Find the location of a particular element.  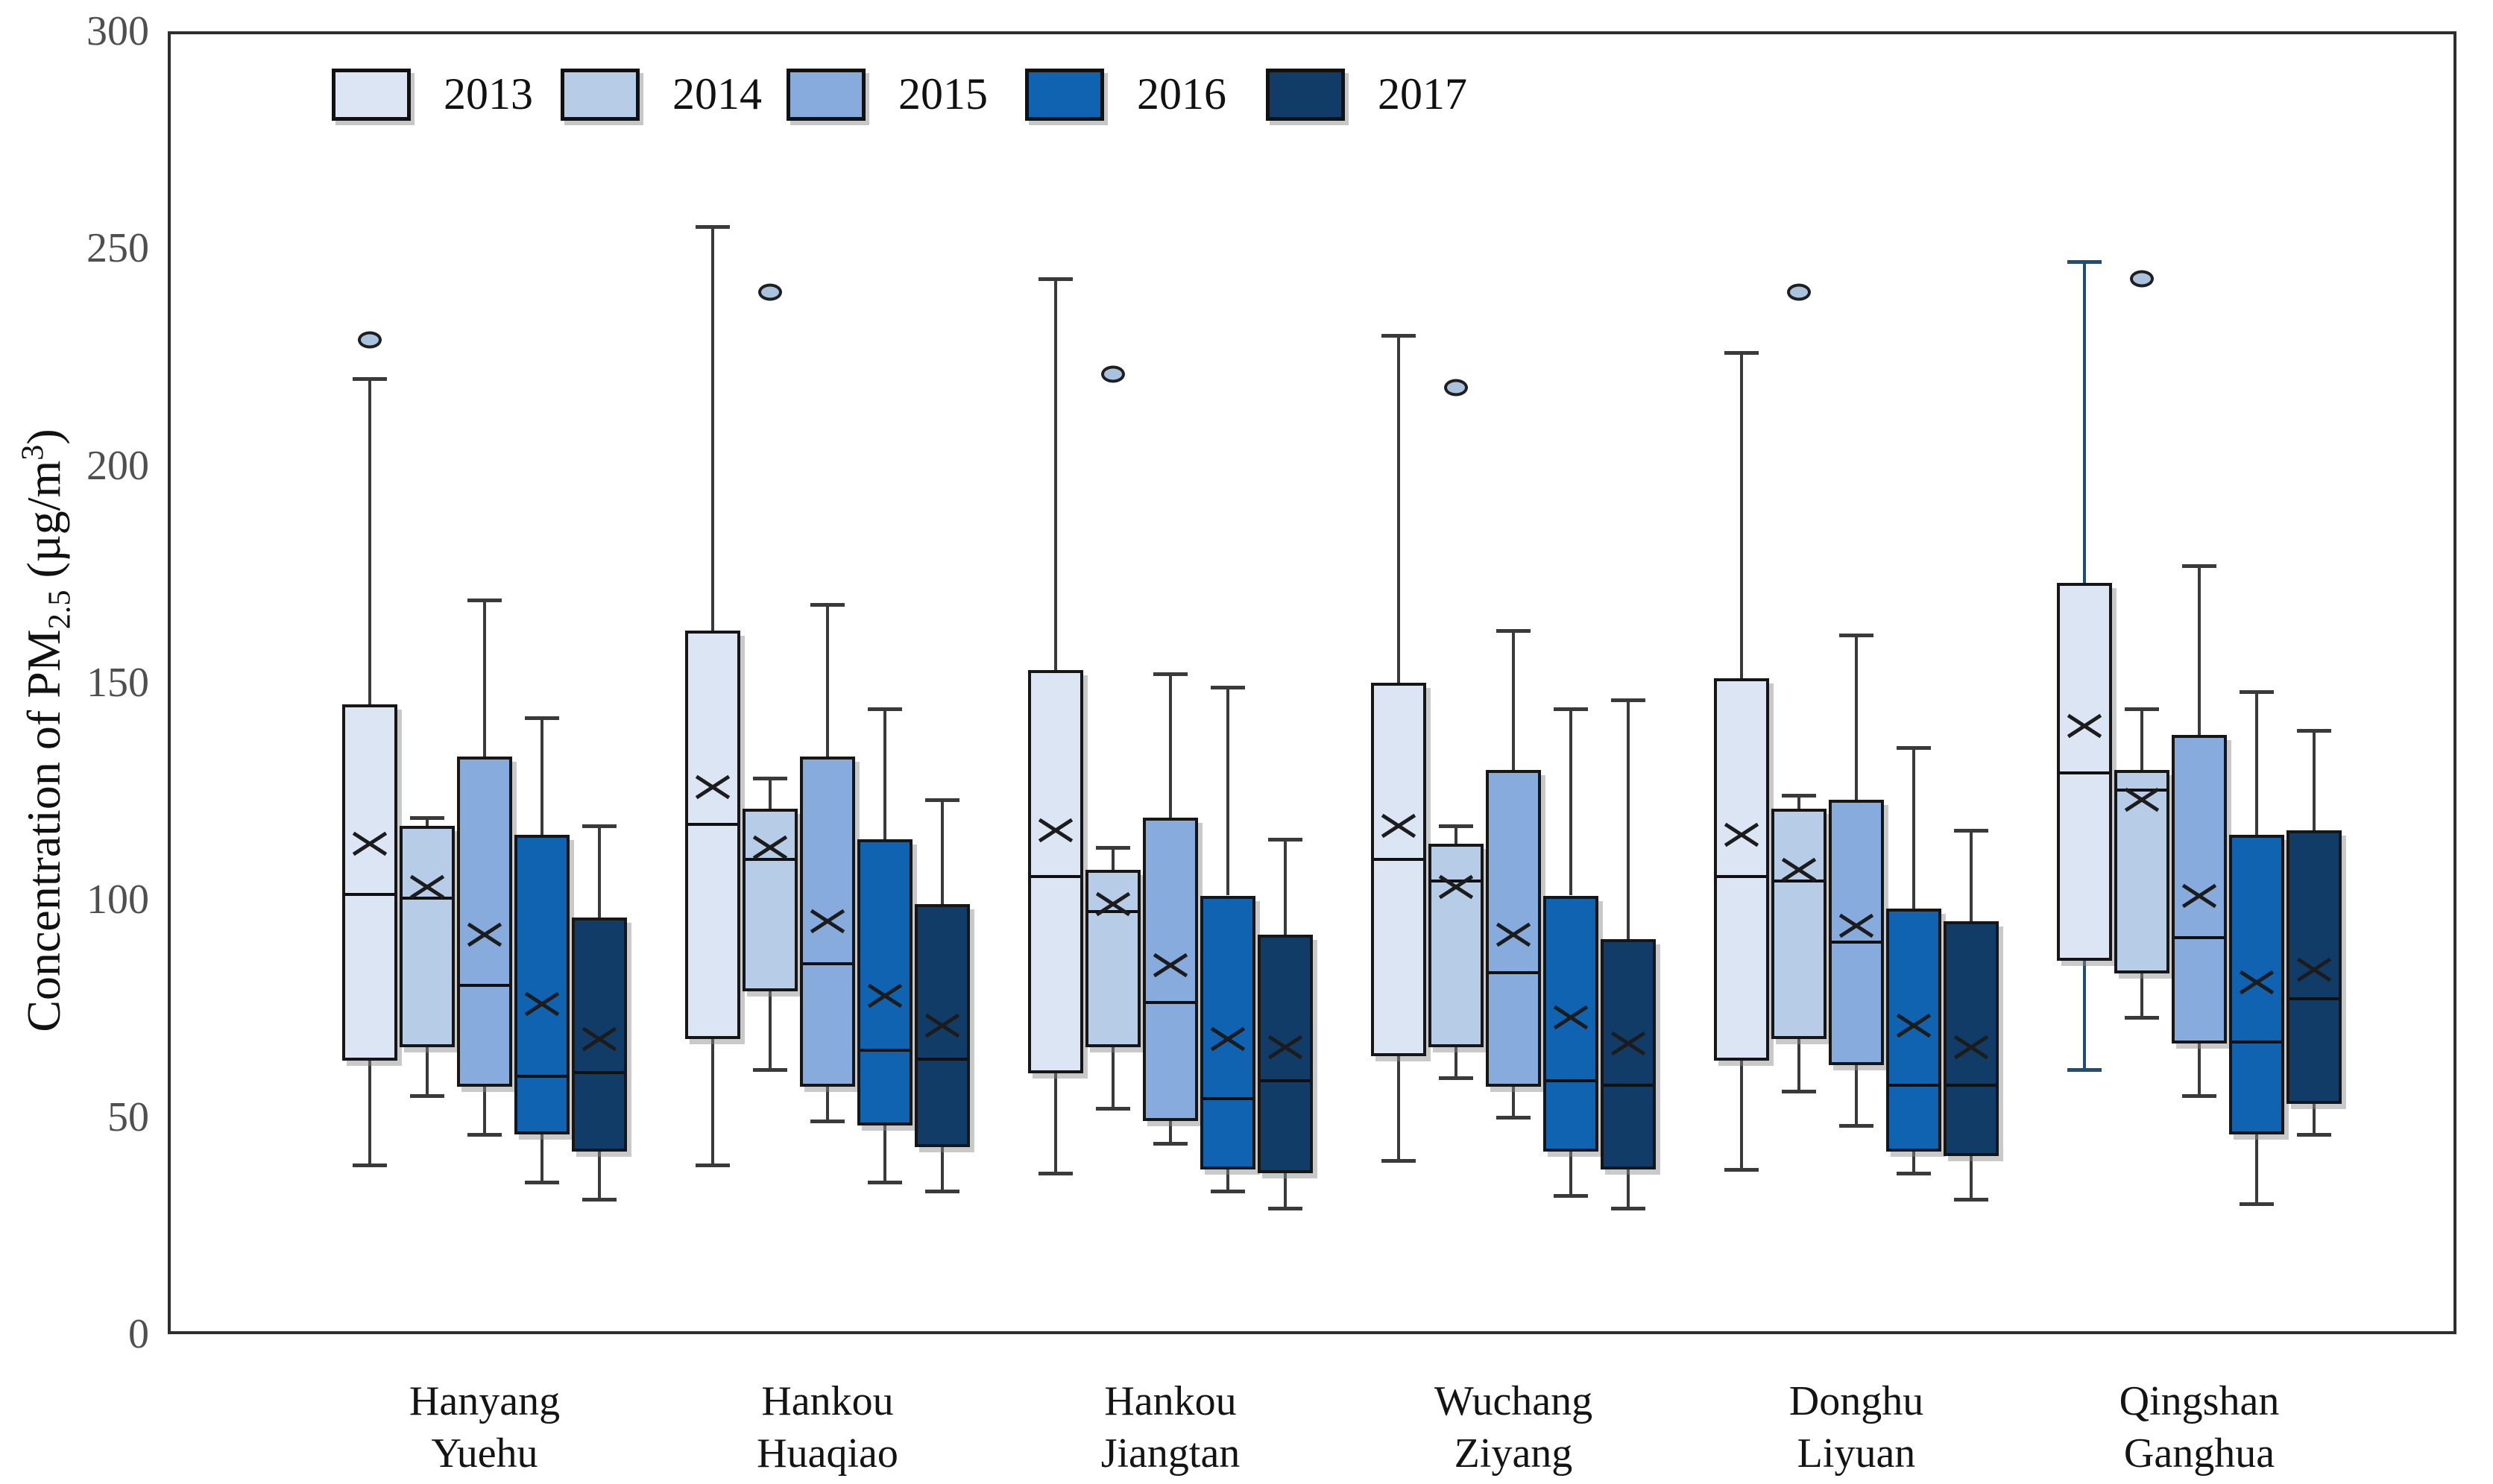

x-label-wuchang-ziyang: Wuchang Ziyang is located at coordinates (1513, 1427).